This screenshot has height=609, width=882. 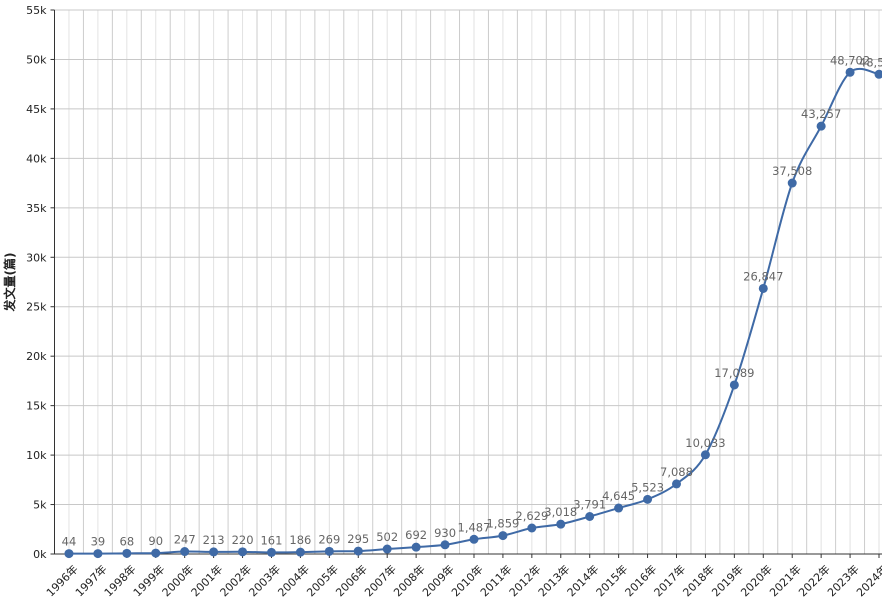 I want to click on y-tick-label: 40k, so click(x=36, y=158).